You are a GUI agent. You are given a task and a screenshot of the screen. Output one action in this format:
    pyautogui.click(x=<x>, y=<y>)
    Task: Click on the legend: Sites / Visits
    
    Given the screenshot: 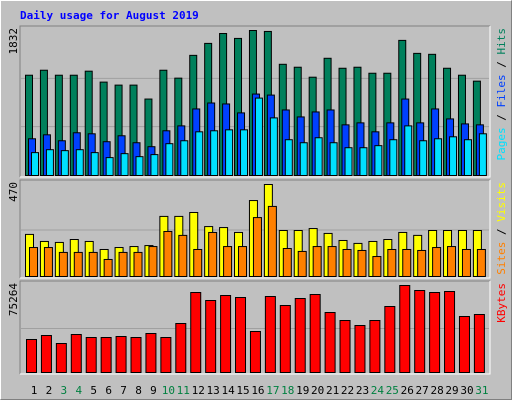 What is the action you would take?
    pyautogui.click(x=501, y=228)
    